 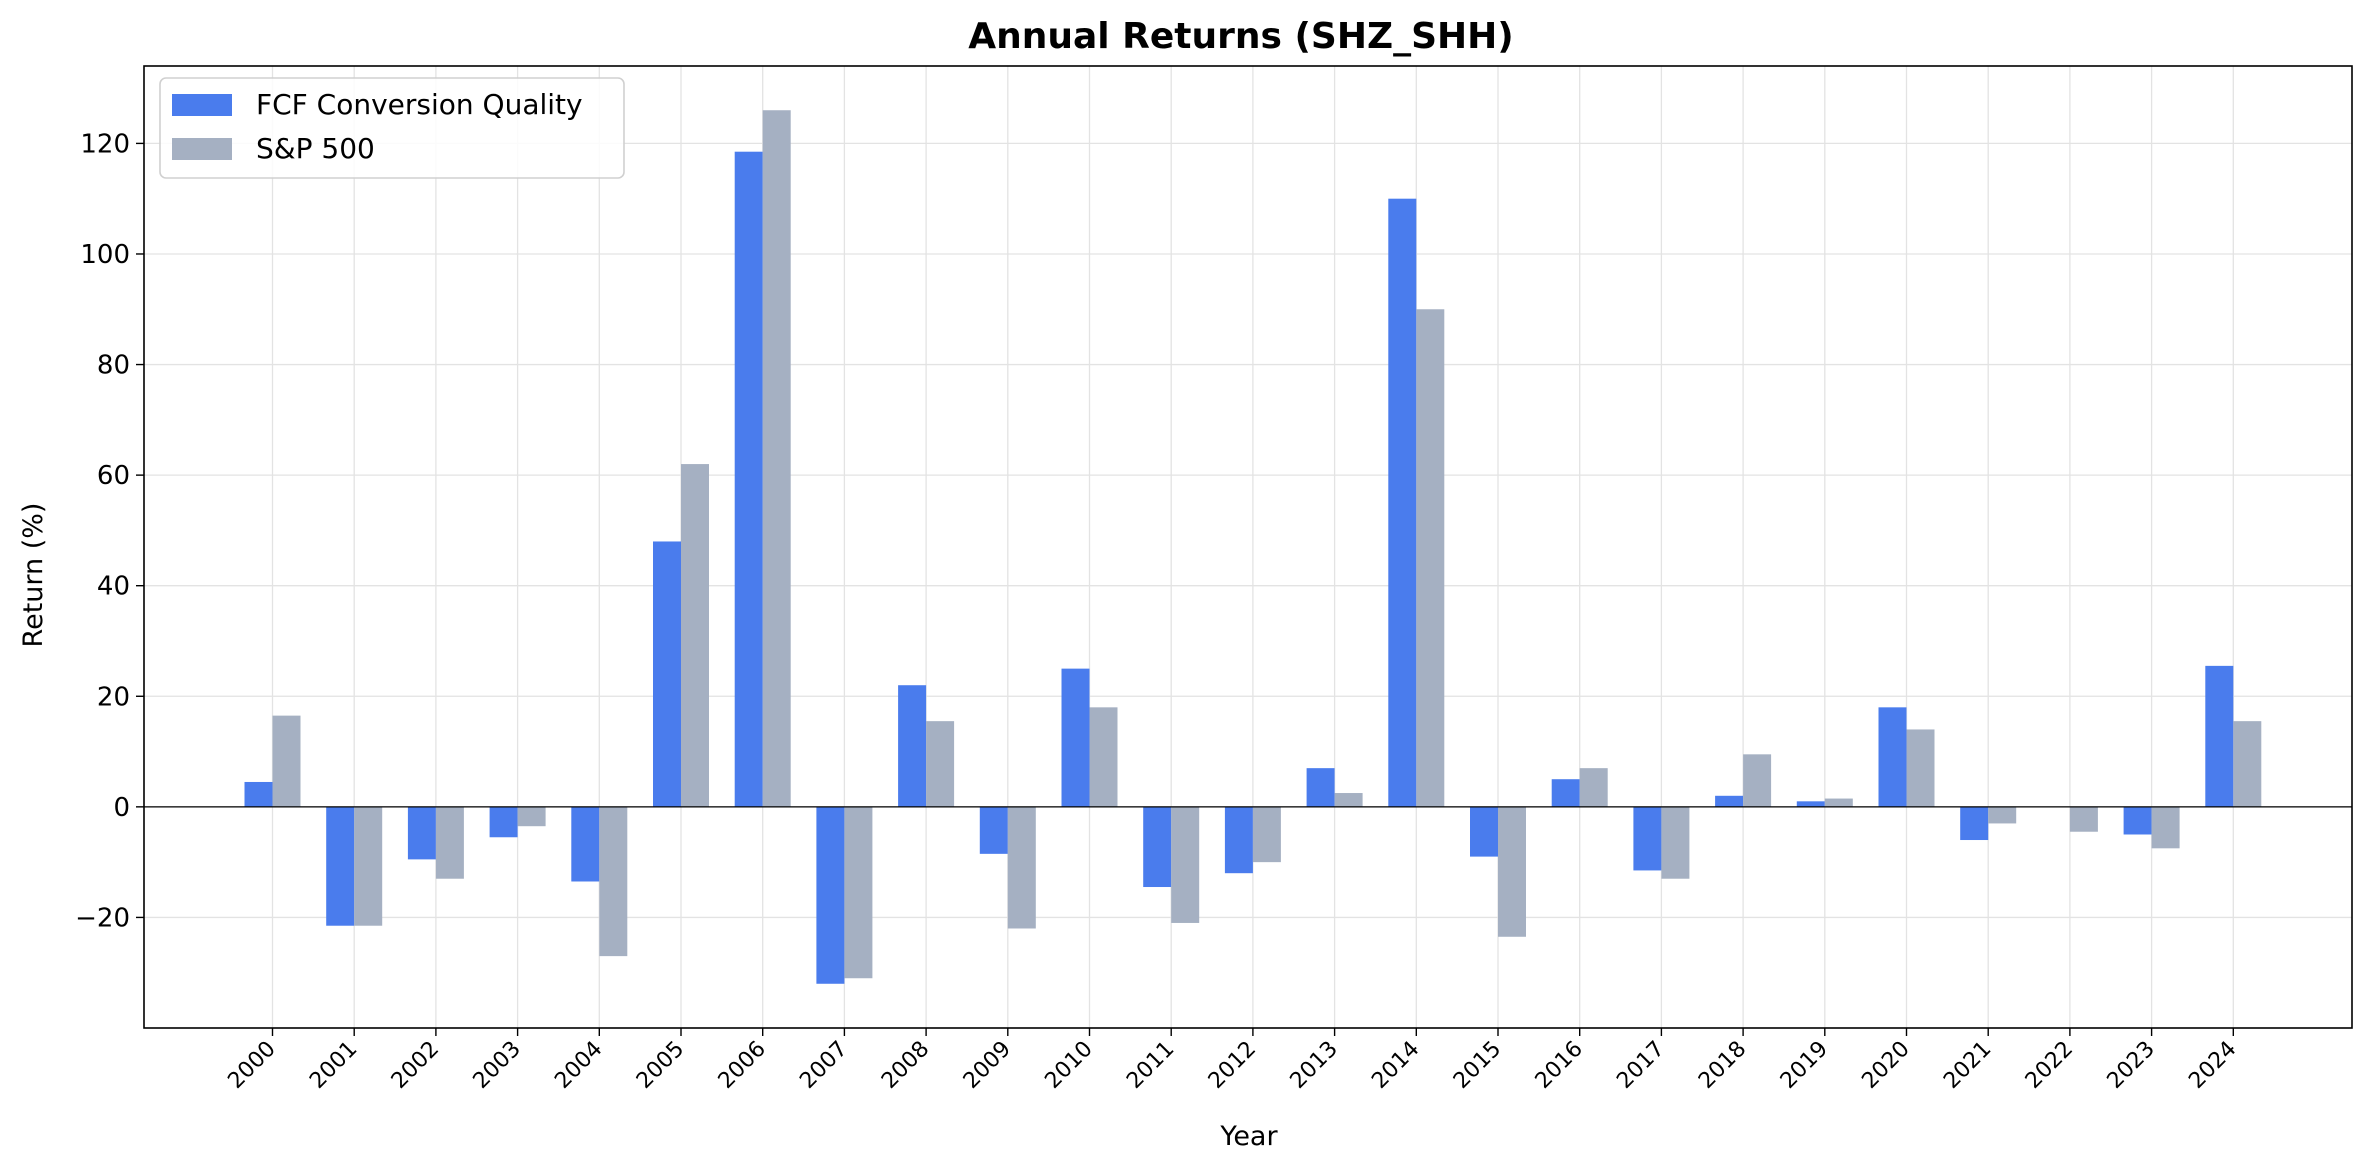 What do you see at coordinates (748, 479) in the screenshot?
I see `bar-fcf-2006` at bounding box center [748, 479].